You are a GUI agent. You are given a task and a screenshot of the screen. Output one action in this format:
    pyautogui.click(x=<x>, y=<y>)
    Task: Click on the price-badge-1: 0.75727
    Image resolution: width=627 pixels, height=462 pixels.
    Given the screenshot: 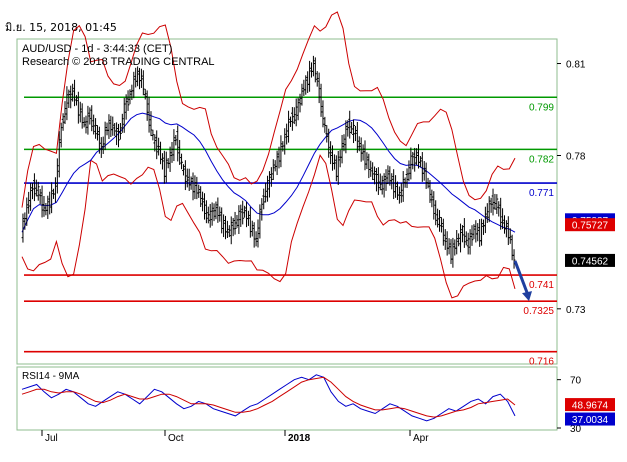 What is the action you would take?
    pyautogui.click(x=590, y=226)
    